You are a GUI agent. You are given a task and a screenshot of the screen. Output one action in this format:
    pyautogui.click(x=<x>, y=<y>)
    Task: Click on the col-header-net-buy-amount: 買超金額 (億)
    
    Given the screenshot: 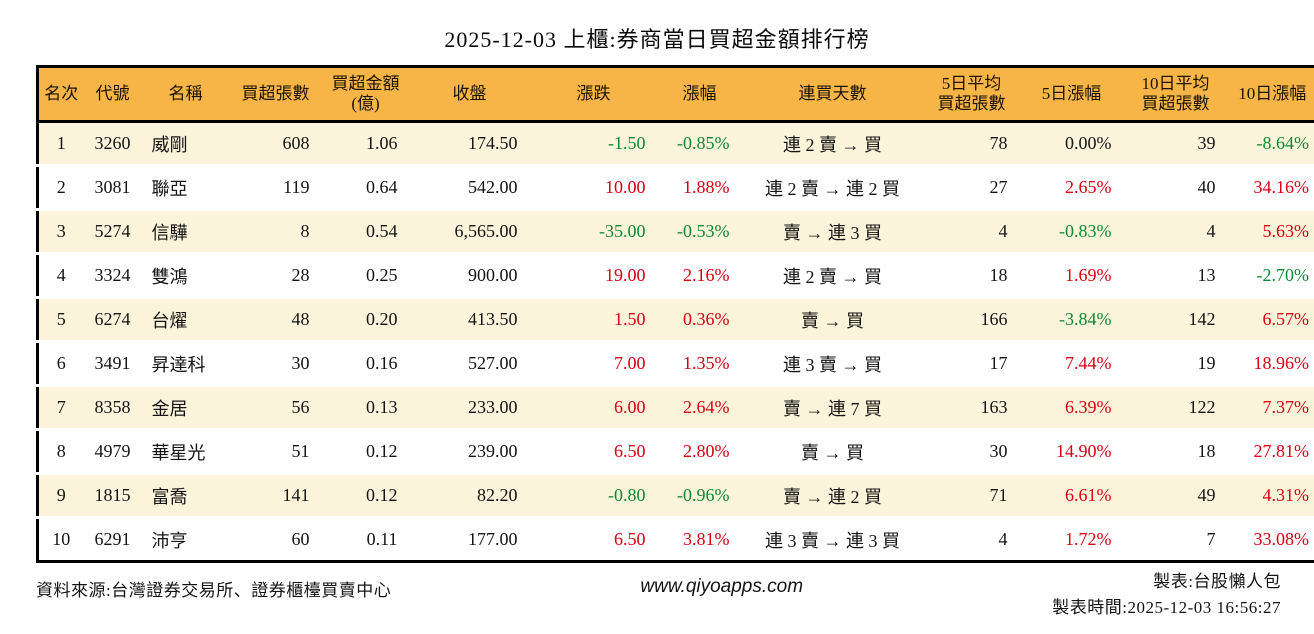 What is the action you would take?
    pyautogui.click(x=366, y=94)
    